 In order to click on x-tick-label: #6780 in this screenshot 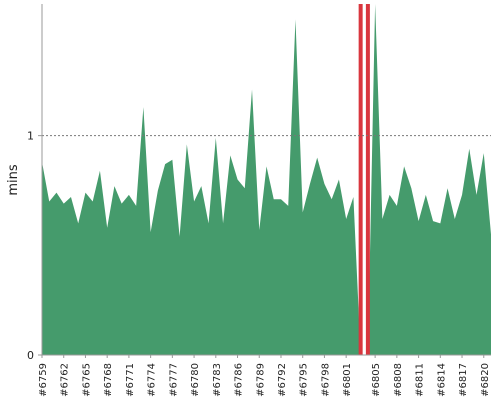, I will do `click(195, 380)`.